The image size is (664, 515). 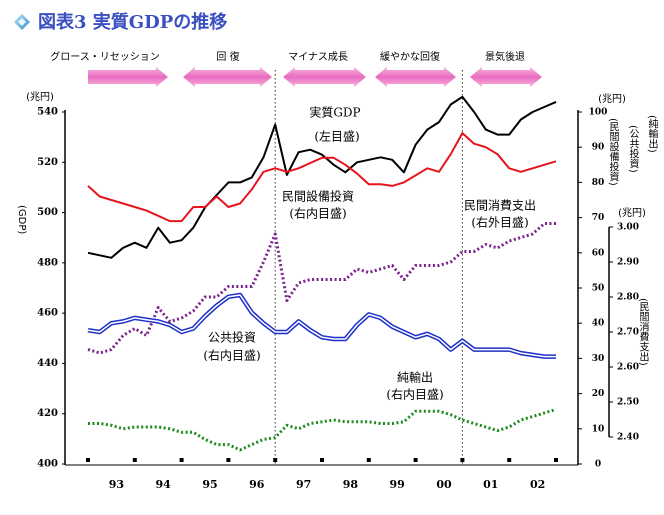 What do you see at coordinates (132, 22) in the screenshot?
I see `chart-title: 図表3 実質GDPの推移` at bounding box center [132, 22].